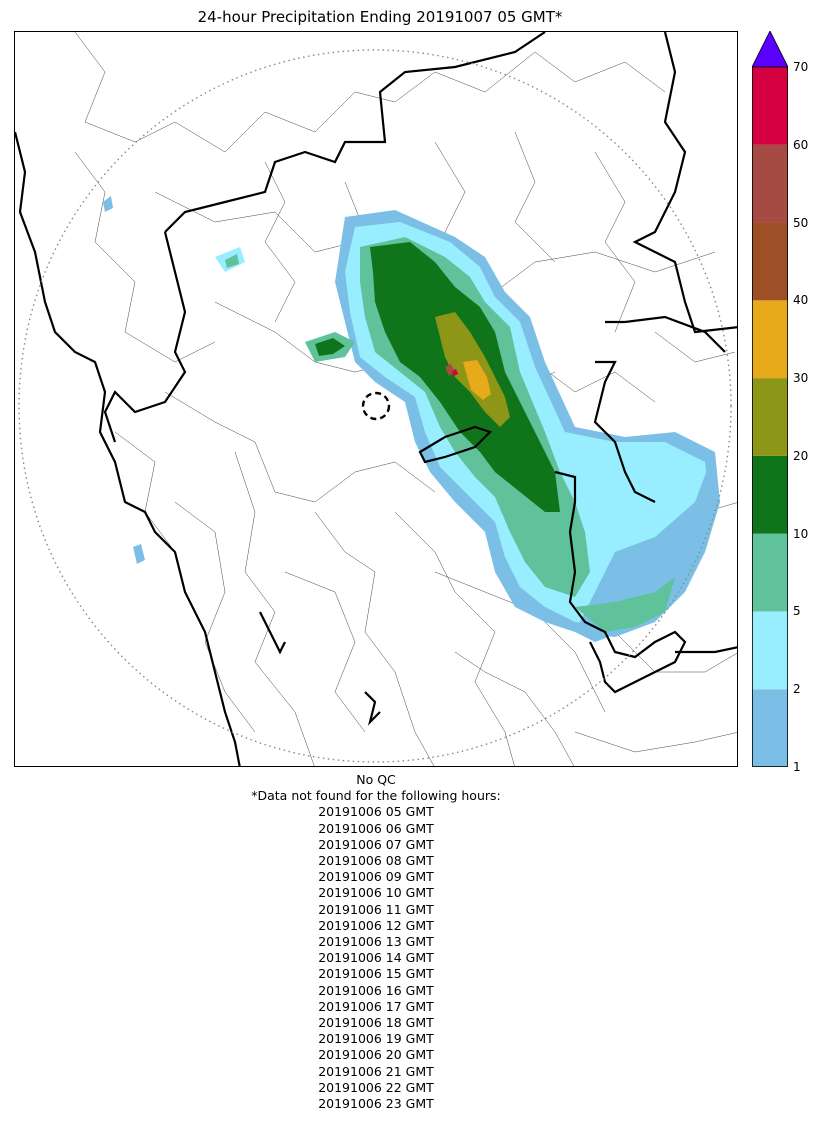 The height and width of the screenshot is (1121, 825). What do you see at coordinates (797, 767) in the screenshot?
I see `colorbar-tick-label: 1` at bounding box center [797, 767].